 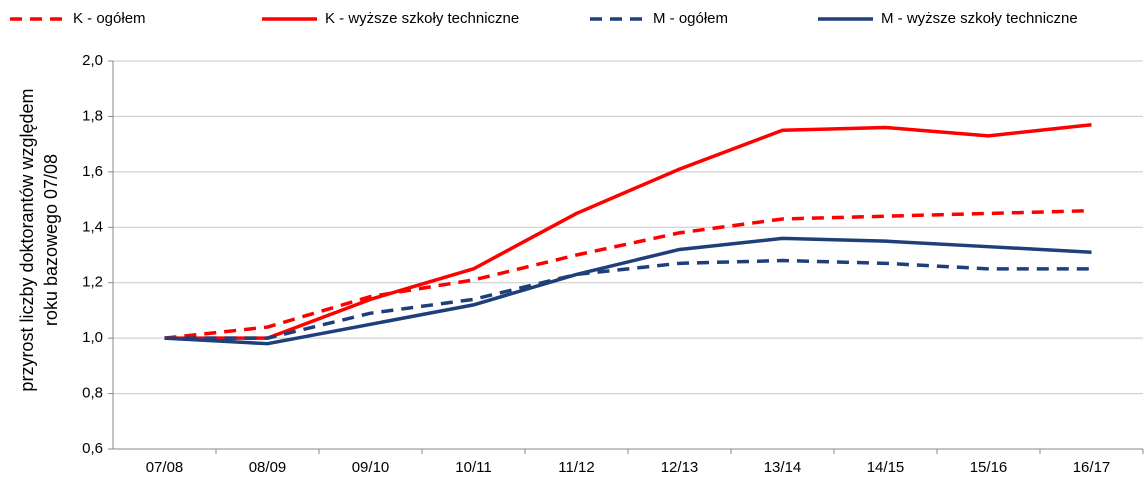 What do you see at coordinates (51, 240) in the screenshot?
I see `y-axis-label-line: roku bazowego 07/08` at bounding box center [51, 240].